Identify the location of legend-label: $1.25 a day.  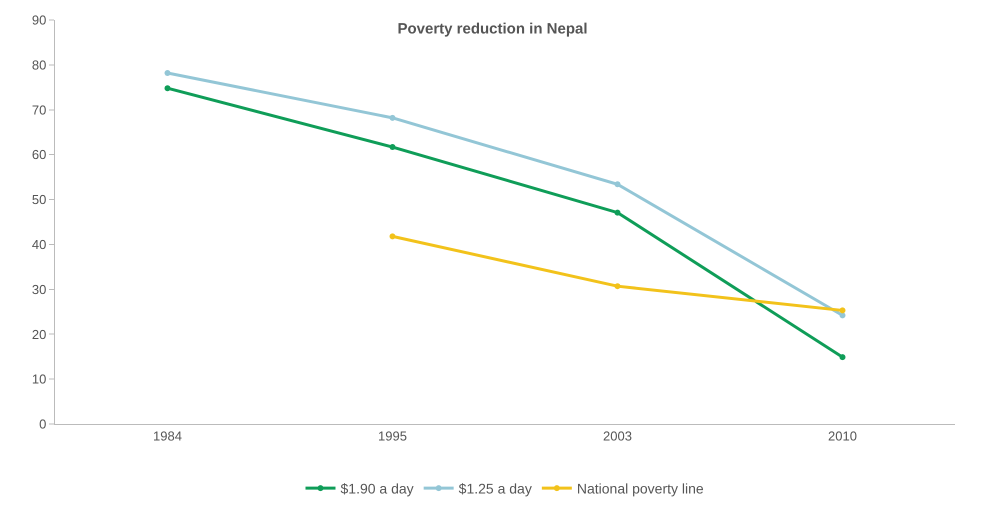
(495, 488).